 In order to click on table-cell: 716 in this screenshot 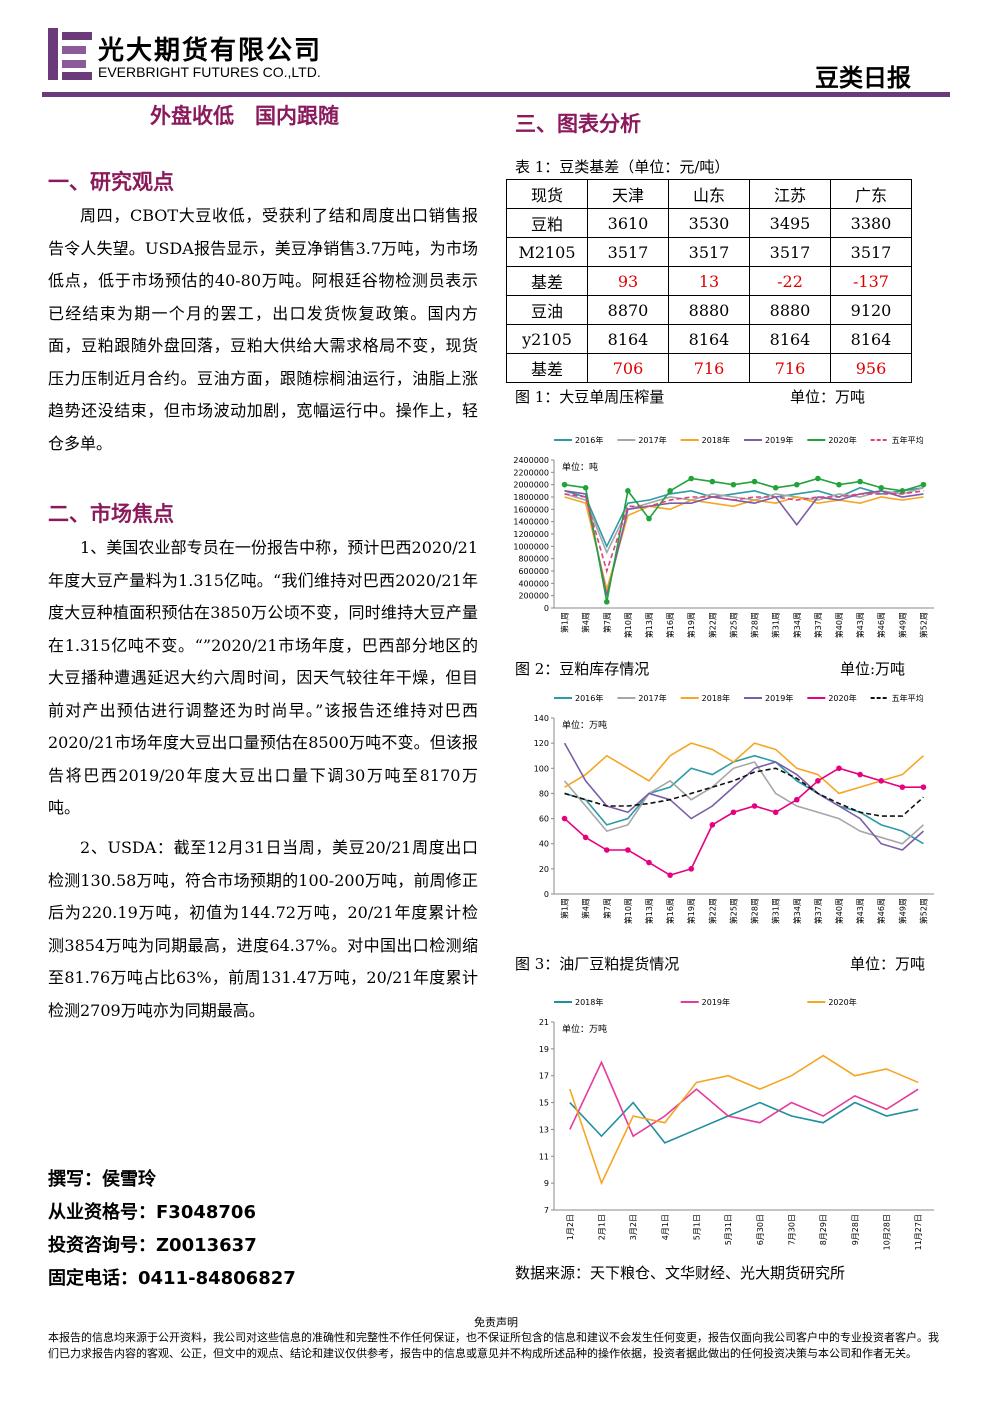, I will do `click(709, 368)`.